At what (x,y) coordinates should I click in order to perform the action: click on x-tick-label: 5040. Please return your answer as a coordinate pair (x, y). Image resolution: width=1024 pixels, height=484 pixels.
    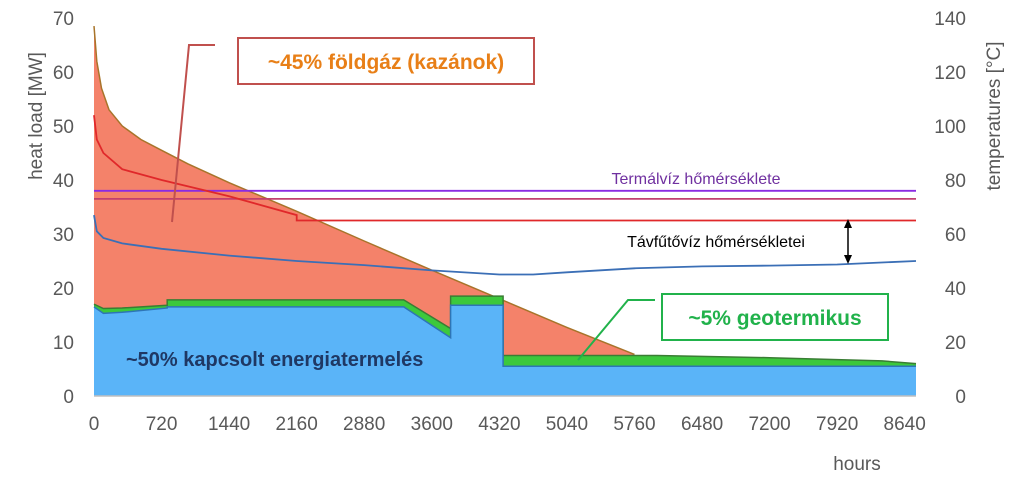
    Looking at the image, I should click on (567, 424).